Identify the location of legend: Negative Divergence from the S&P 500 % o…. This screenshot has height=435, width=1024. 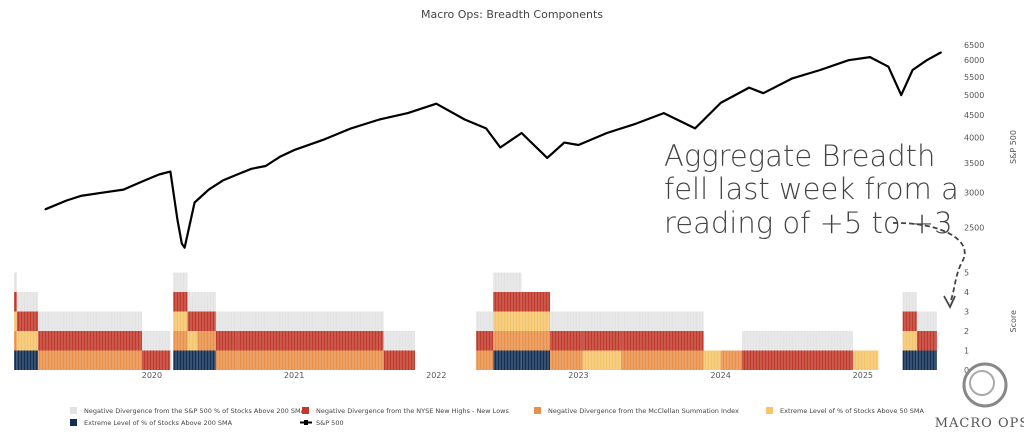
(497, 417).